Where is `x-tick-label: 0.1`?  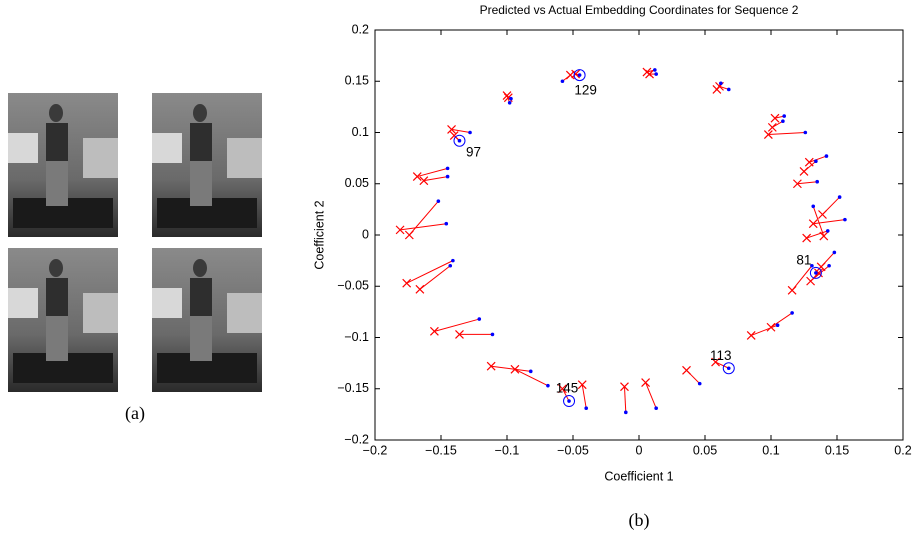 x-tick-label: 0.1 is located at coordinates (770, 450).